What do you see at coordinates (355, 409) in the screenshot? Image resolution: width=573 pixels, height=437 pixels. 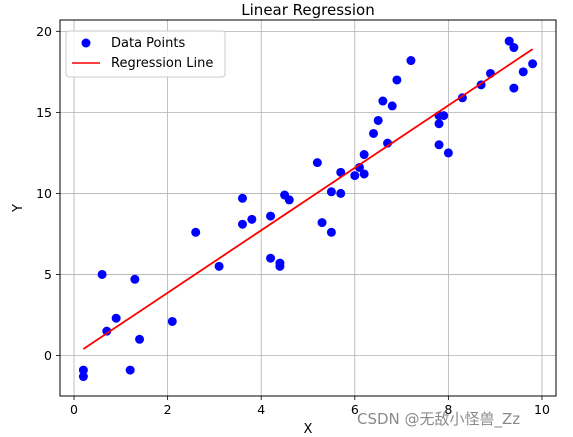 I see `x-tick-label: 6` at bounding box center [355, 409].